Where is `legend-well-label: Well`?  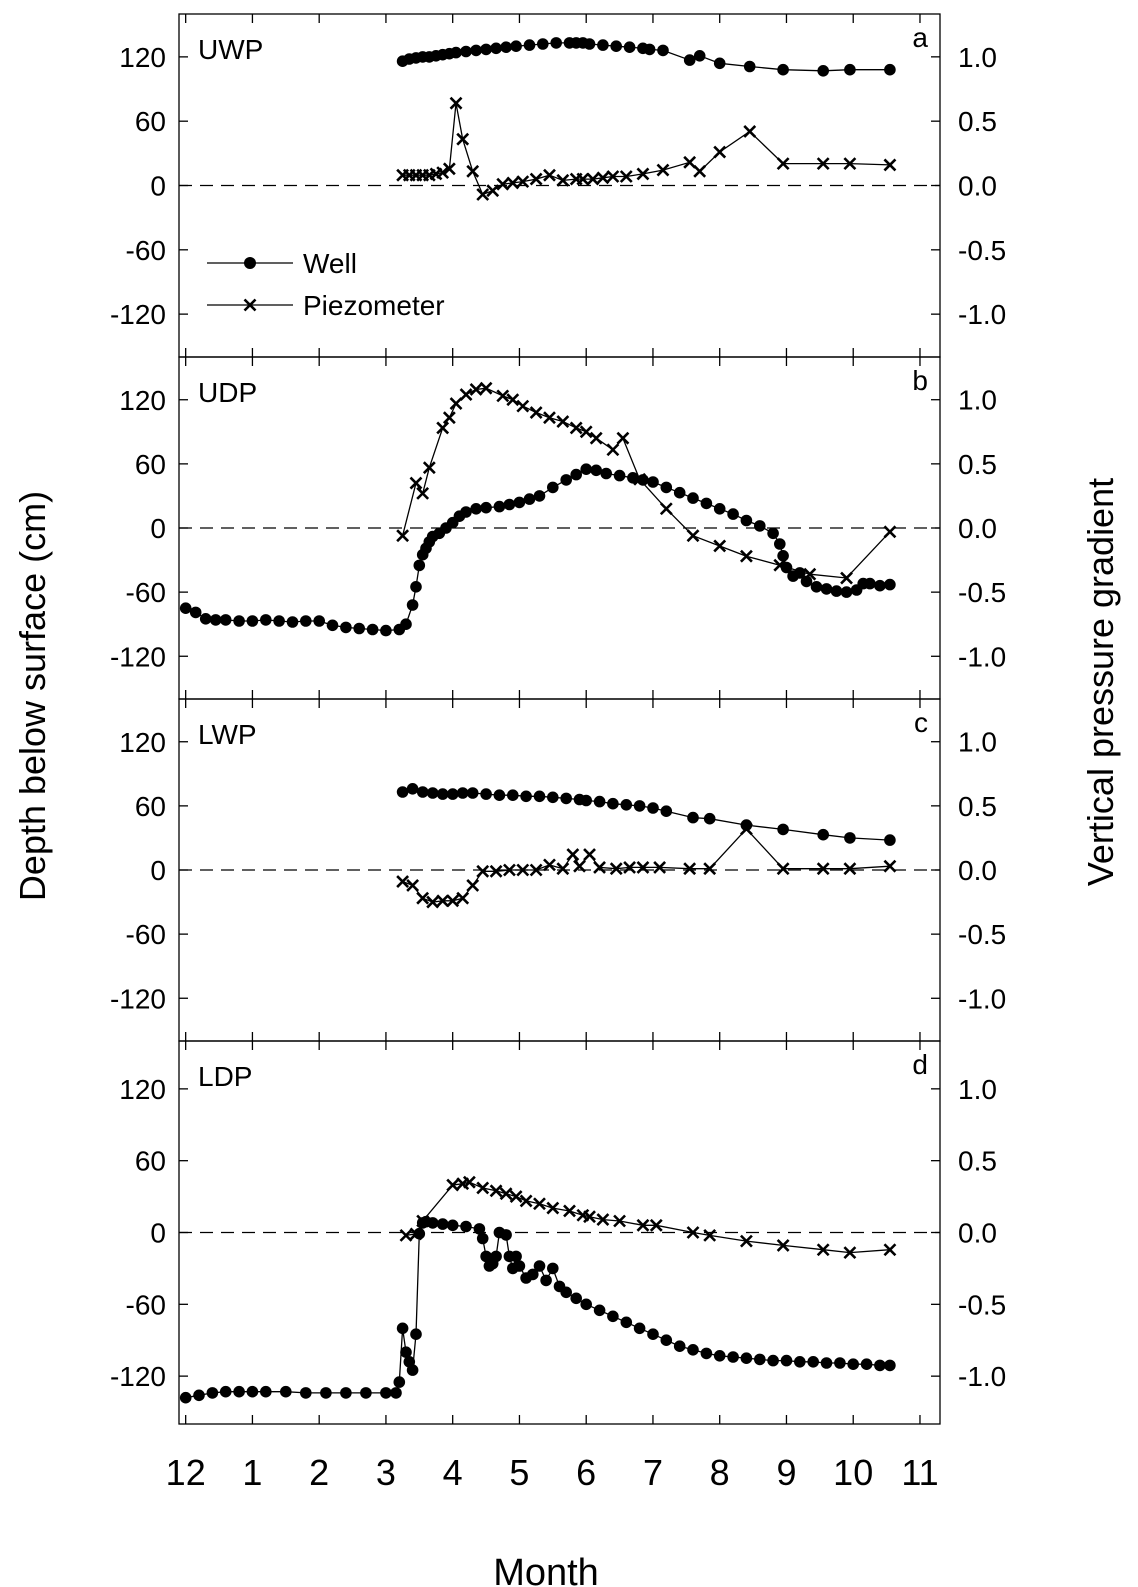 legend-well-label: Well is located at coordinates (330, 263).